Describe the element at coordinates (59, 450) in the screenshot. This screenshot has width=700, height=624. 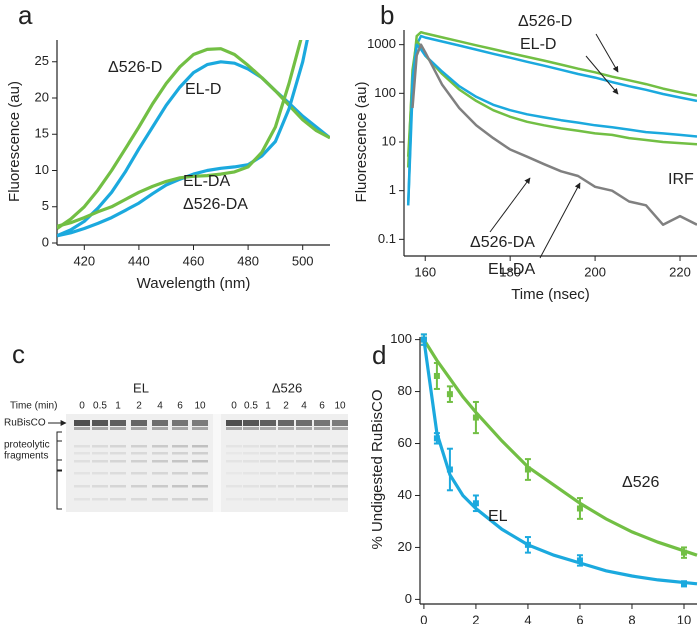
I see `bracket` at that location.